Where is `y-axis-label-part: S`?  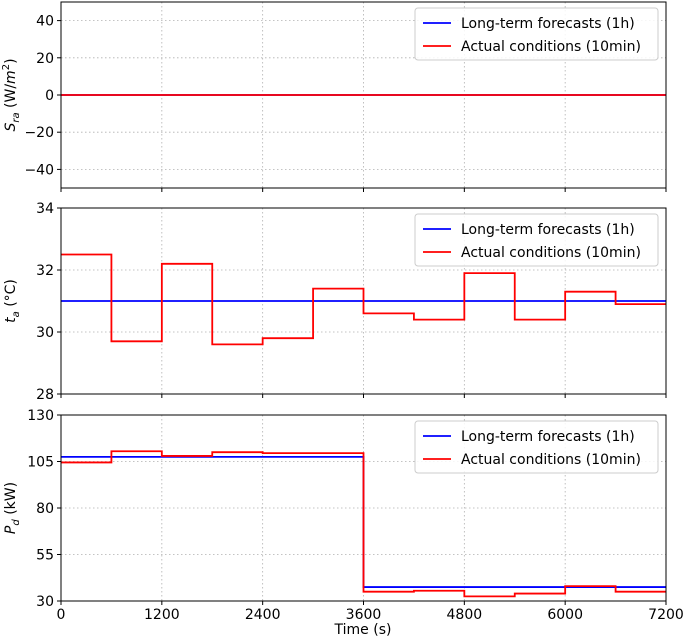 y-axis-label-part: S is located at coordinates (11, 127).